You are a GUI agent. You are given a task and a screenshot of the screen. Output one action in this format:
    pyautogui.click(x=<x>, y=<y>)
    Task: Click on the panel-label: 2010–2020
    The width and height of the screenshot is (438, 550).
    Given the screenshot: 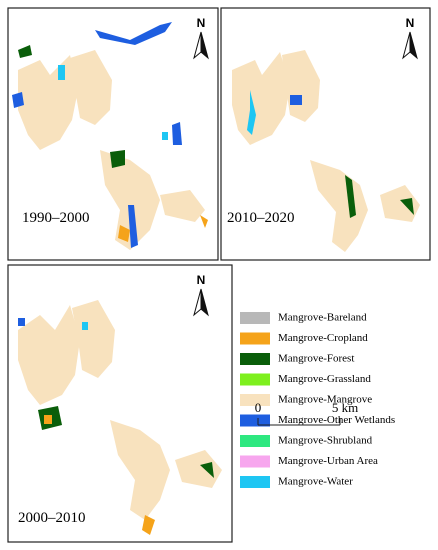 What is the action you would take?
    pyautogui.click(x=261, y=218)
    